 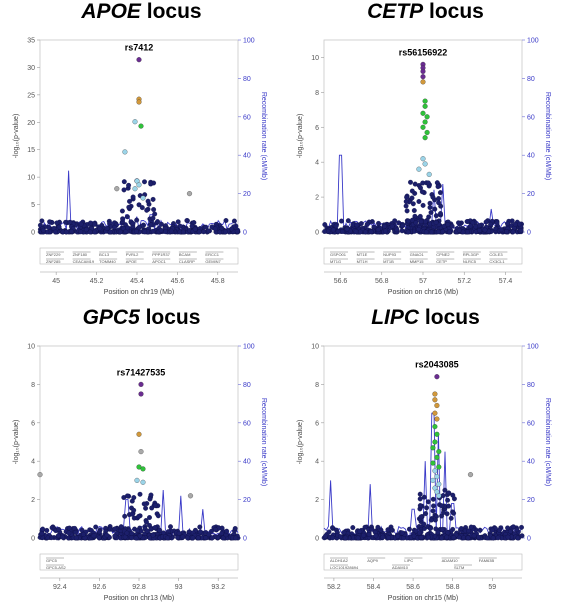 I want to click on lead-snp-label: rs71427535, so click(x=141, y=372).